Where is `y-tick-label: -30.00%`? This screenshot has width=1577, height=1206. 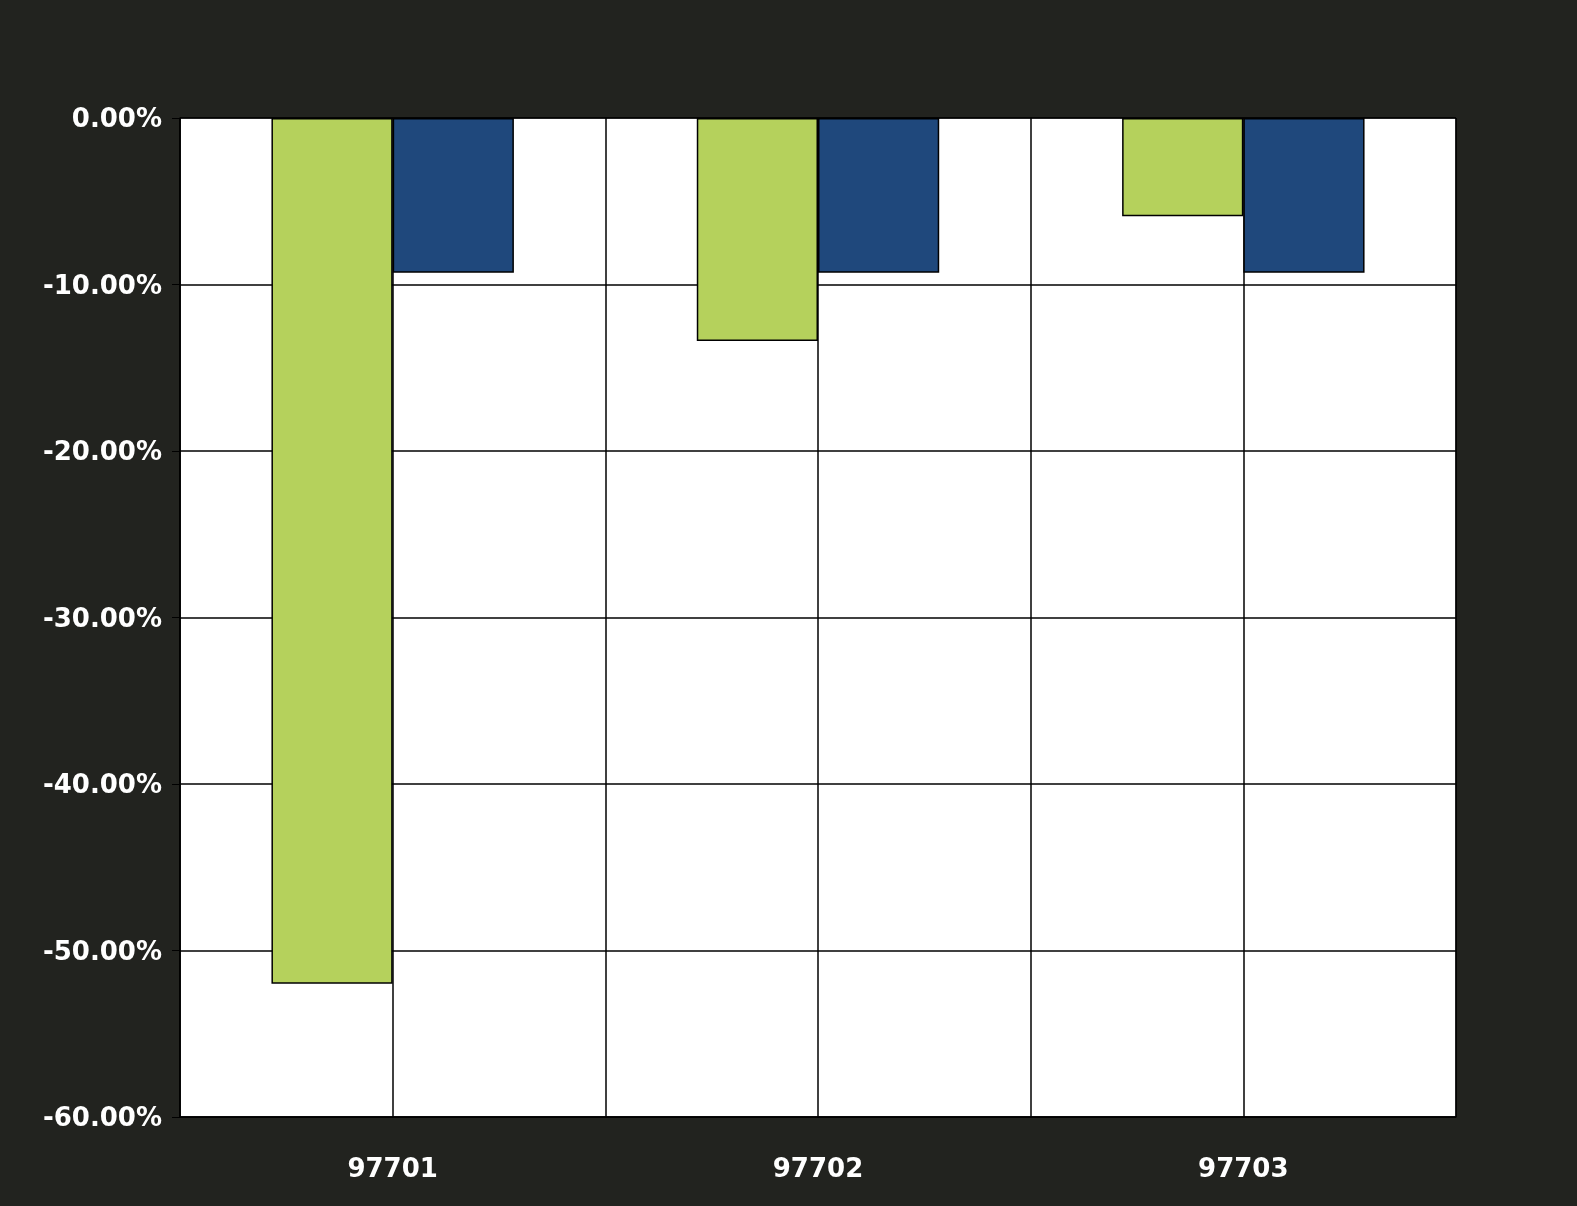
y-tick-label: -30.00% is located at coordinates (102, 617).